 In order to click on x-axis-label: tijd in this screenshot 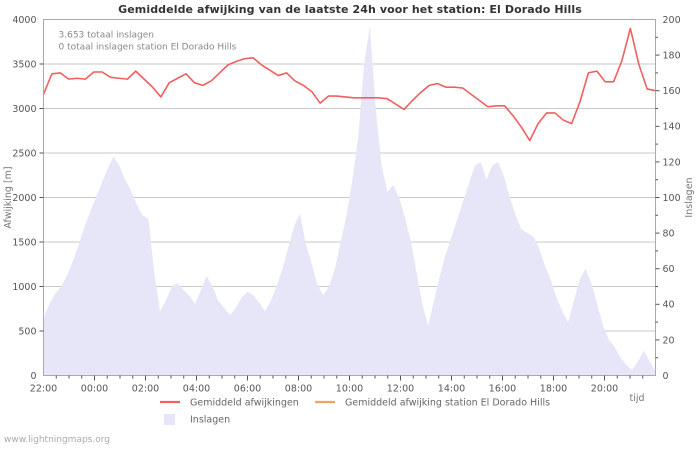, I will do `click(636, 398)`.